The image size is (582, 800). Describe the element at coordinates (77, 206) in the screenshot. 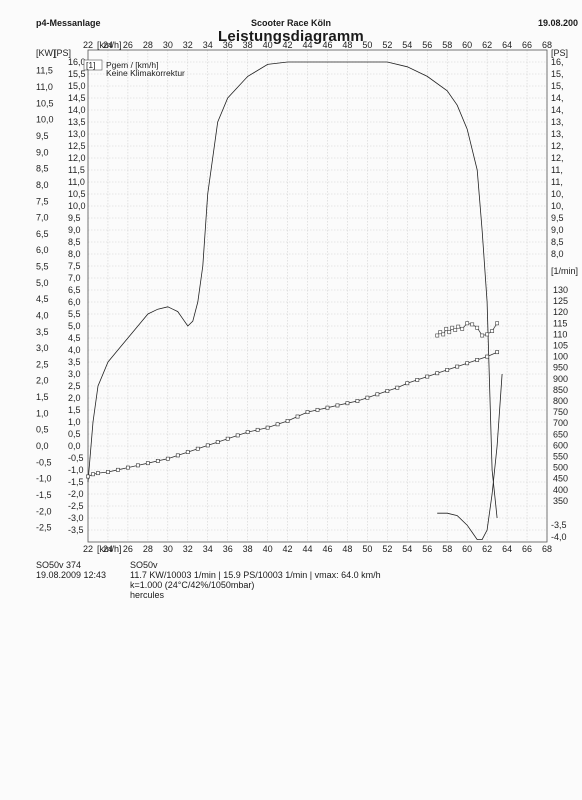

I see `y-left-ps-tick: 10,0` at that location.